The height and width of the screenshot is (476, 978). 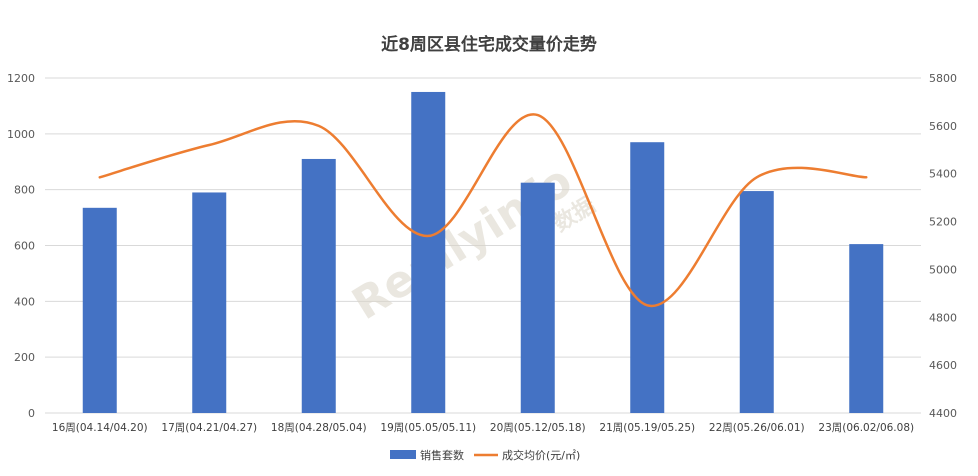 I want to click on x-tick-label: 20周(05.12/05.18), so click(x=538, y=428).